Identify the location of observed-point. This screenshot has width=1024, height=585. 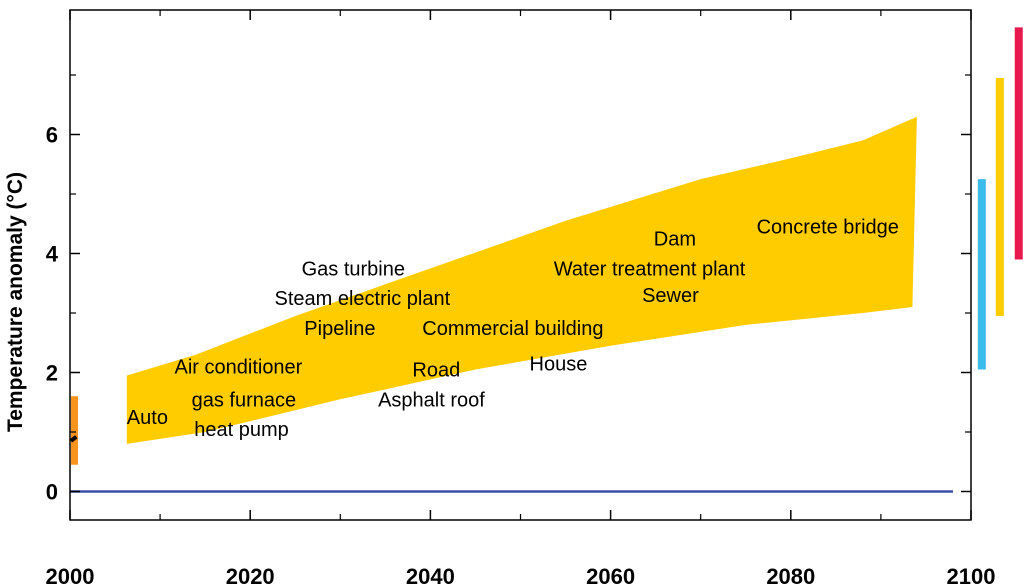
(73, 439).